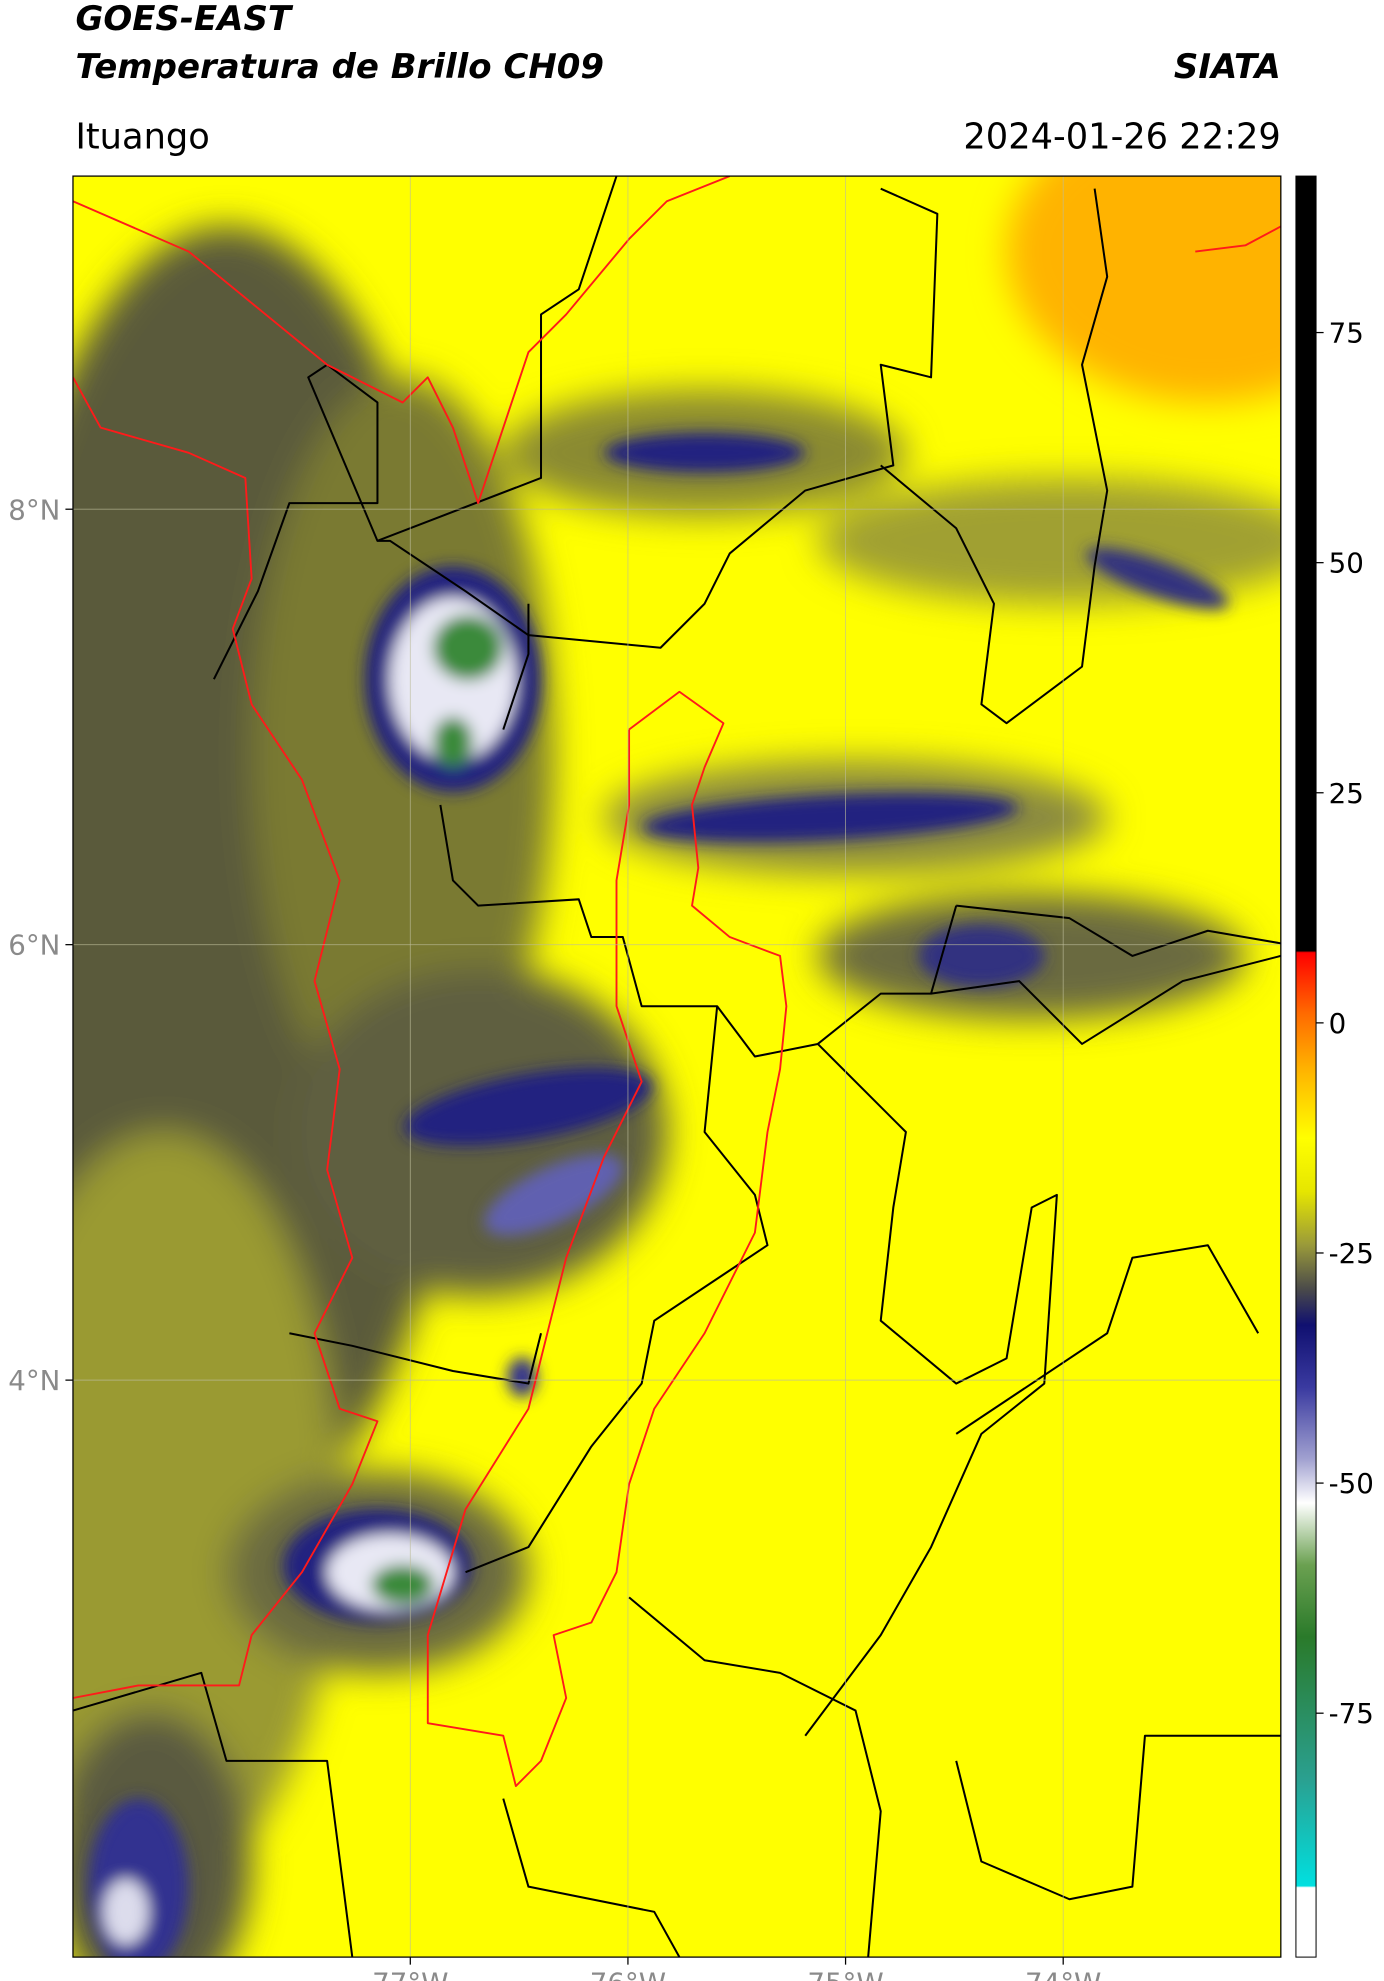 This screenshot has height=1981, width=1384. I want to click on colorbar-tick-label: -50, so click(1351, 1483).